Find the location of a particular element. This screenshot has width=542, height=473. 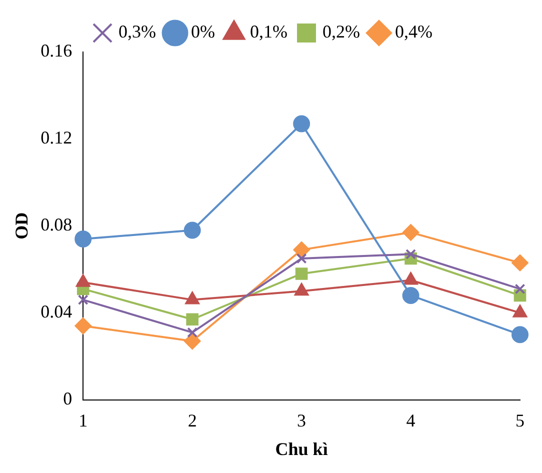

y-tick-label: 0.12 is located at coordinates (56, 138).